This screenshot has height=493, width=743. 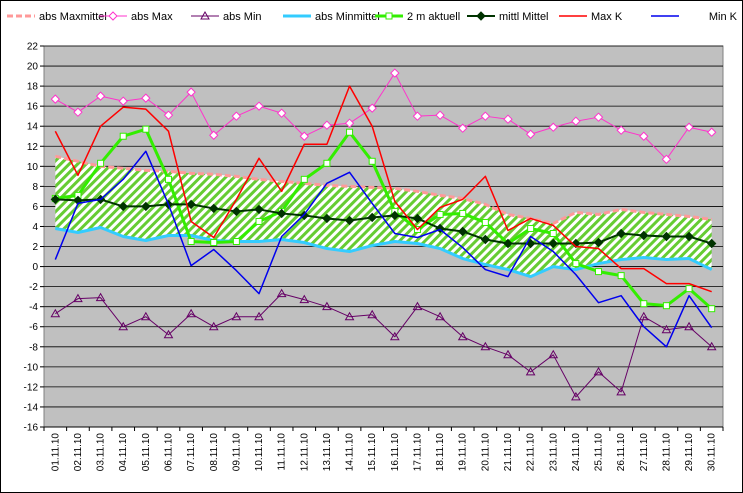 I want to click on legend-label: mittl Mittel, so click(x=524, y=17).